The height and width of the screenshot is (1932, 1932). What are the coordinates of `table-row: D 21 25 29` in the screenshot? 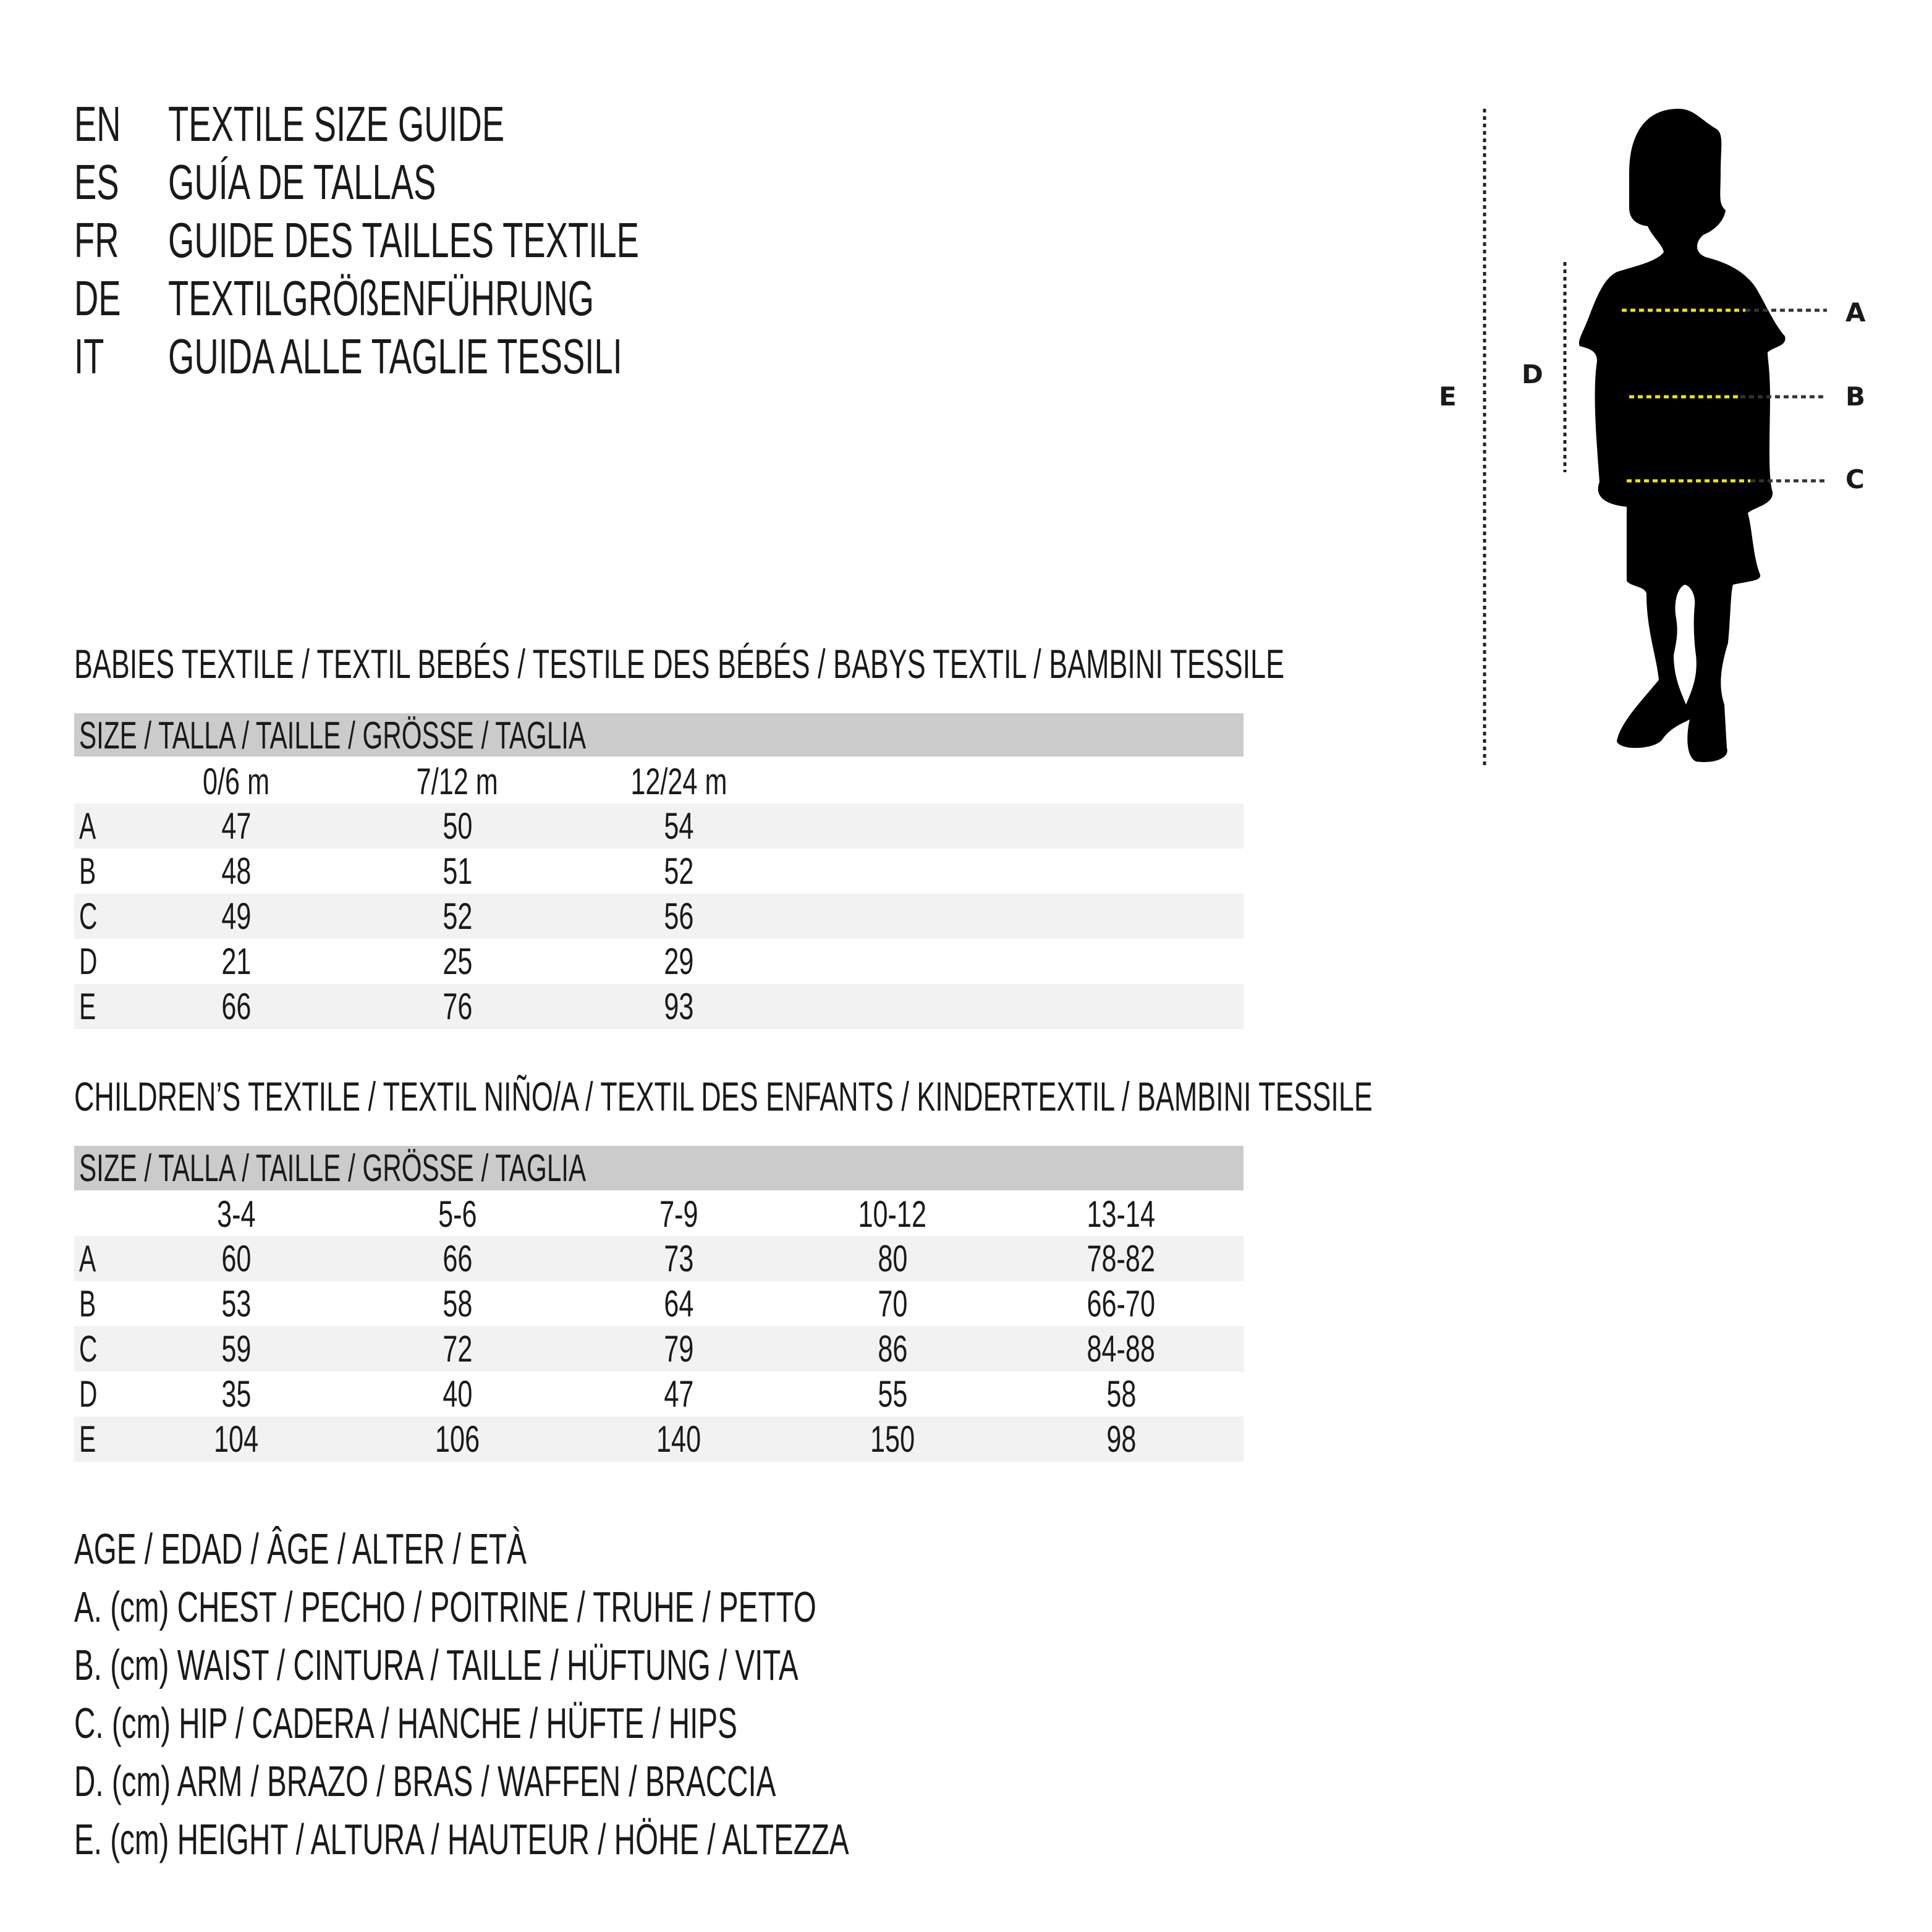 It's located at (659, 961).